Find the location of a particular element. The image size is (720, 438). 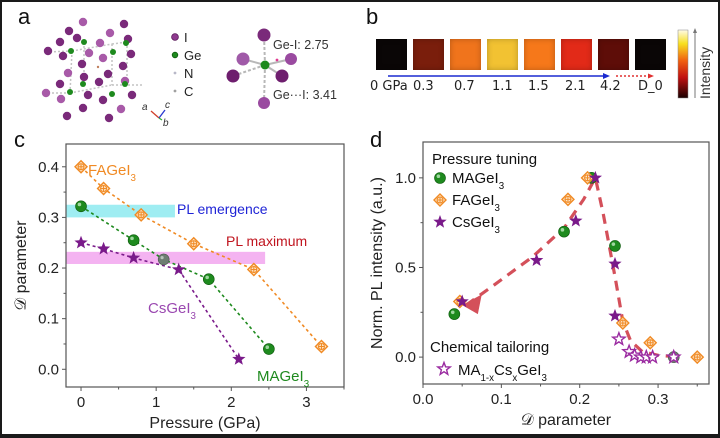

x-tick-label: 1 is located at coordinates (156, 402).